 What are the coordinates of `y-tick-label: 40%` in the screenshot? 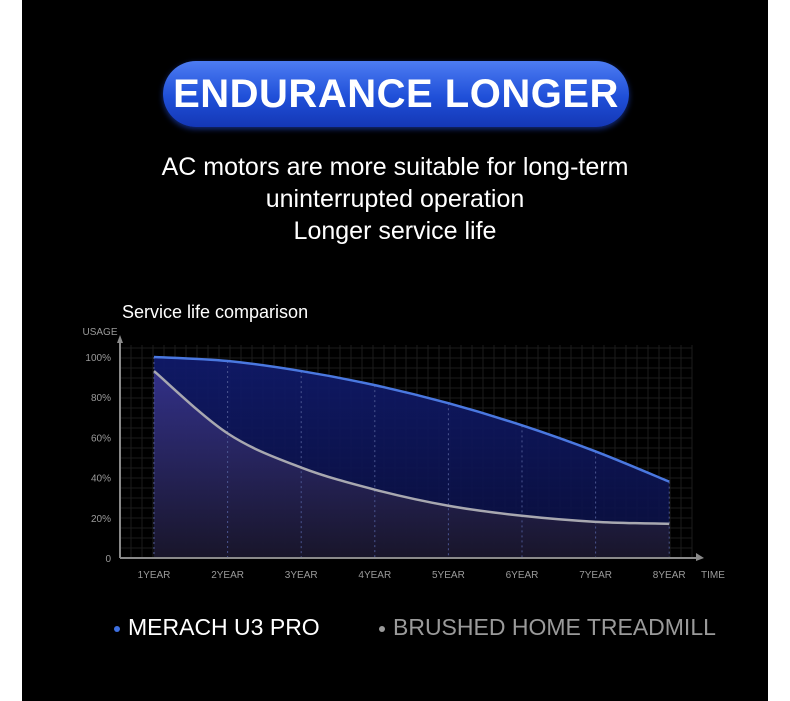 It's located at (101, 479).